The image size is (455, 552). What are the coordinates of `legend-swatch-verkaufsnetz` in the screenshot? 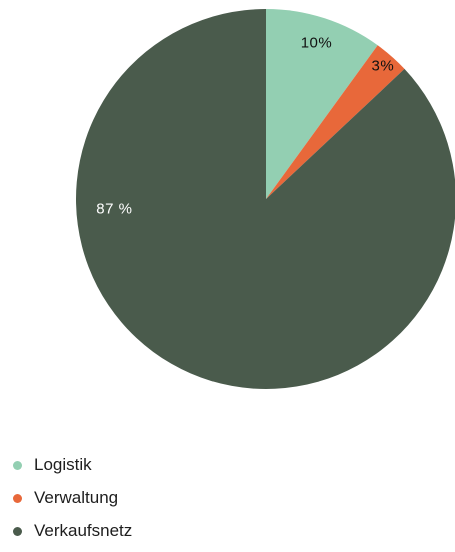 It's located at (17, 531).